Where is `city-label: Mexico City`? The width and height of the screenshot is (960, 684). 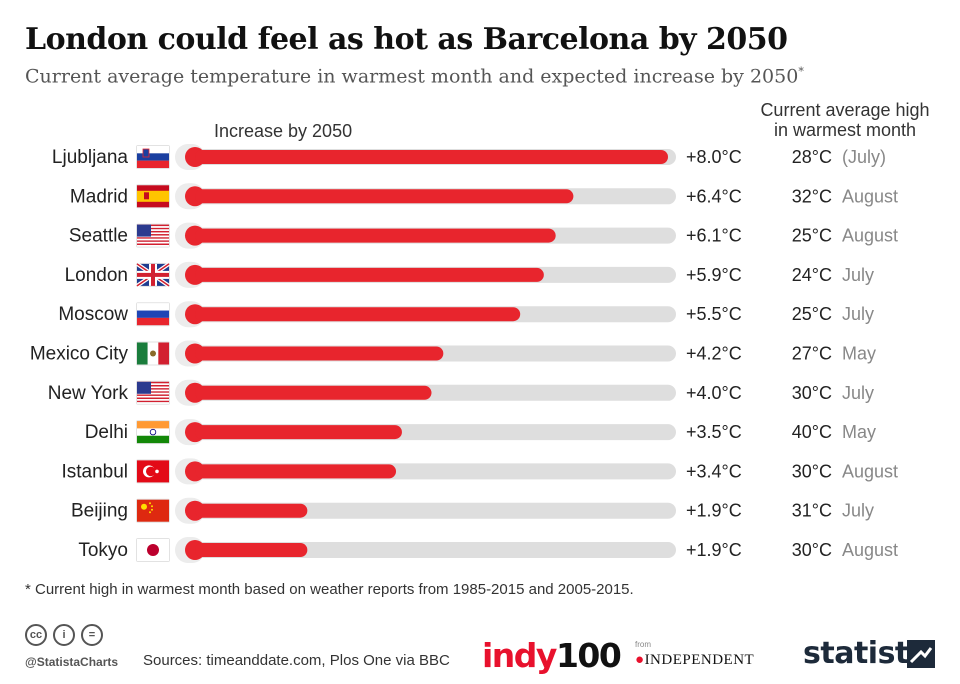 city-label: Mexico City is located at coordinates (79, 354).